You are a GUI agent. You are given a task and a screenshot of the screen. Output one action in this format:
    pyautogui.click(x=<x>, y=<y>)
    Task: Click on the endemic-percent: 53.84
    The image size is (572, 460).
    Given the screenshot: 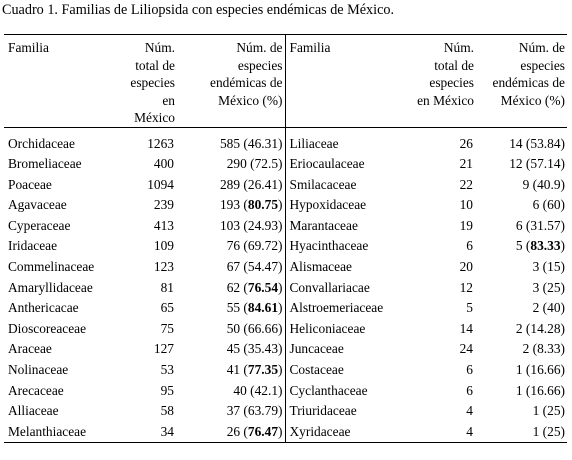 What is the action you would take?
    pyautogui.click(x=545, y=143)
    